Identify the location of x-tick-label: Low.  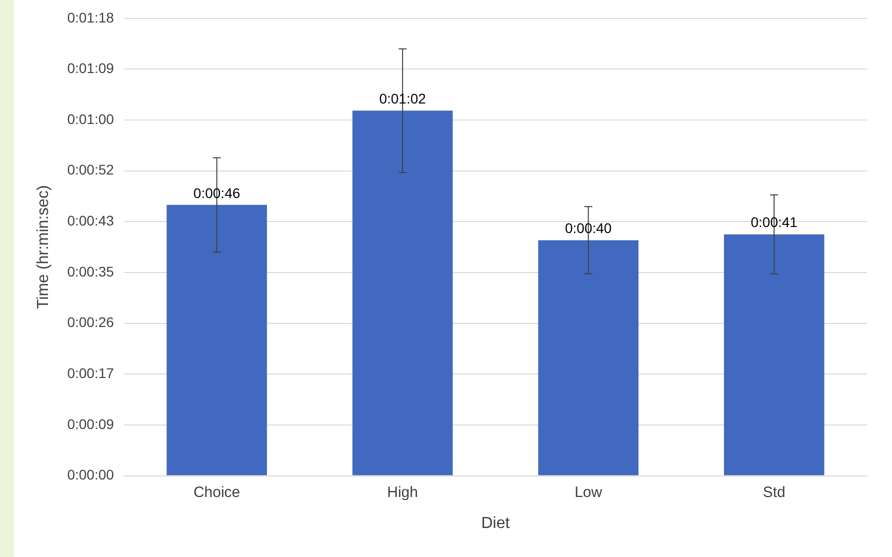
(588, 492).